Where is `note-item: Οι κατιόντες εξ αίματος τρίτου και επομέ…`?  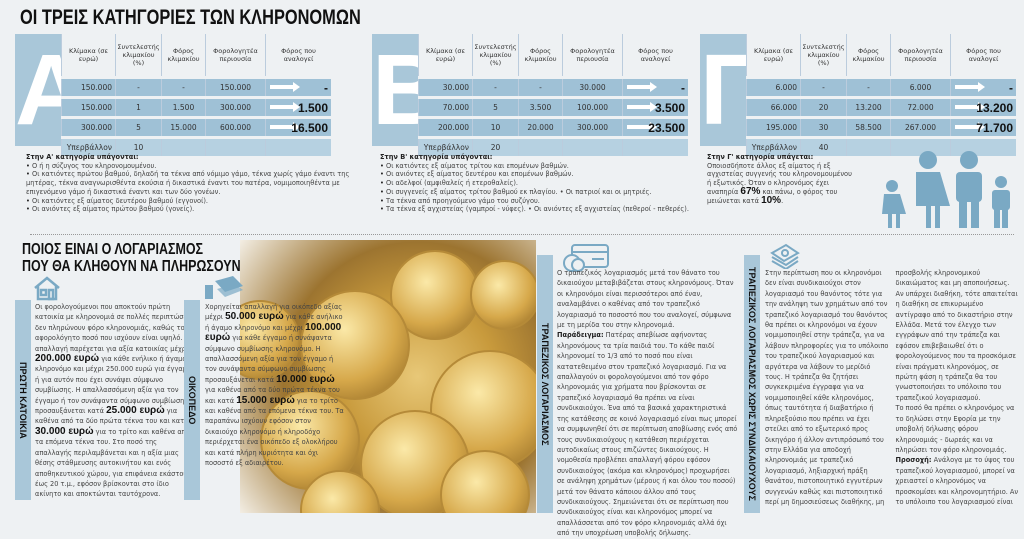
note-item: Οι κατιόντες εξ αίματος τρίτου και επομέ… is located at coordinates (540, 166).